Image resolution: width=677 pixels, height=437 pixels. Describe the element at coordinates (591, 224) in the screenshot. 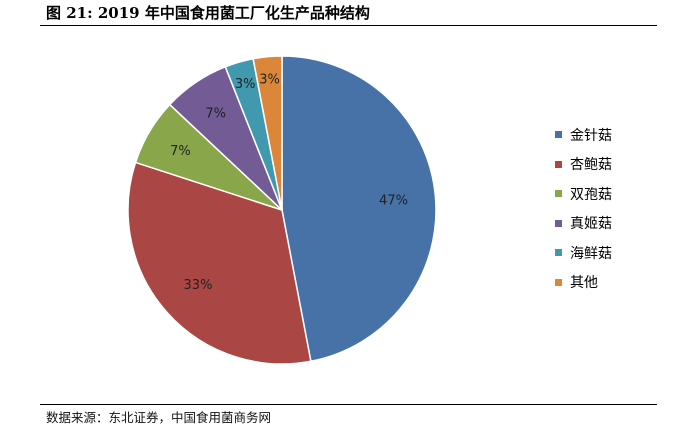

I see `legend-label: 真姬菇` at that location.